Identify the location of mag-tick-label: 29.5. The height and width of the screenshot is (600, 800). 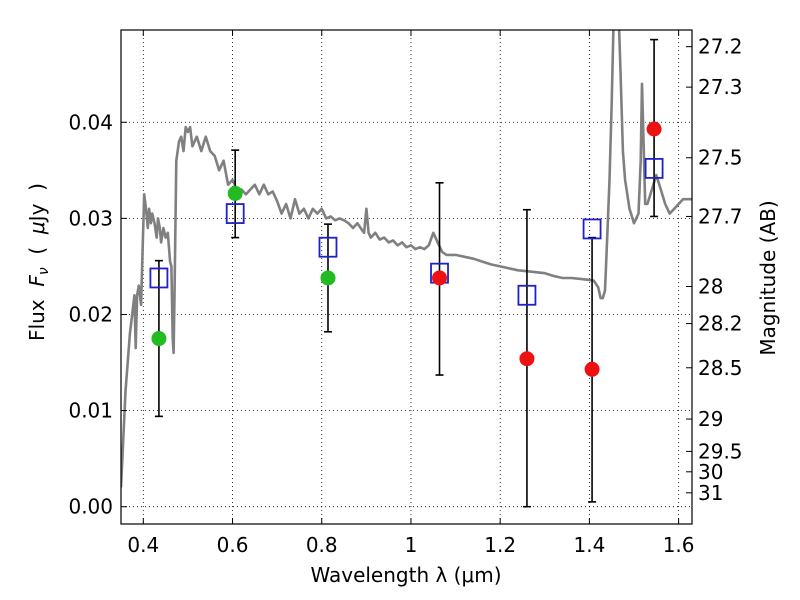
(720, 451).